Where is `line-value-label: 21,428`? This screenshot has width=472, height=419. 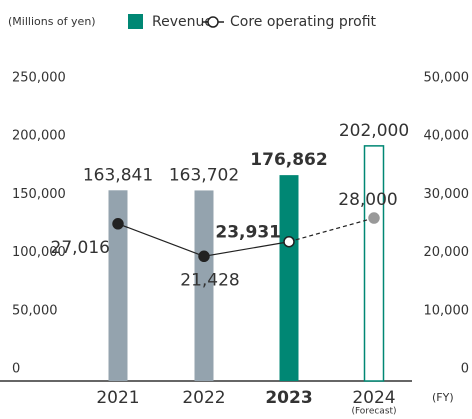 line-value-label: 21,428 is located at coordinates (209, 280).